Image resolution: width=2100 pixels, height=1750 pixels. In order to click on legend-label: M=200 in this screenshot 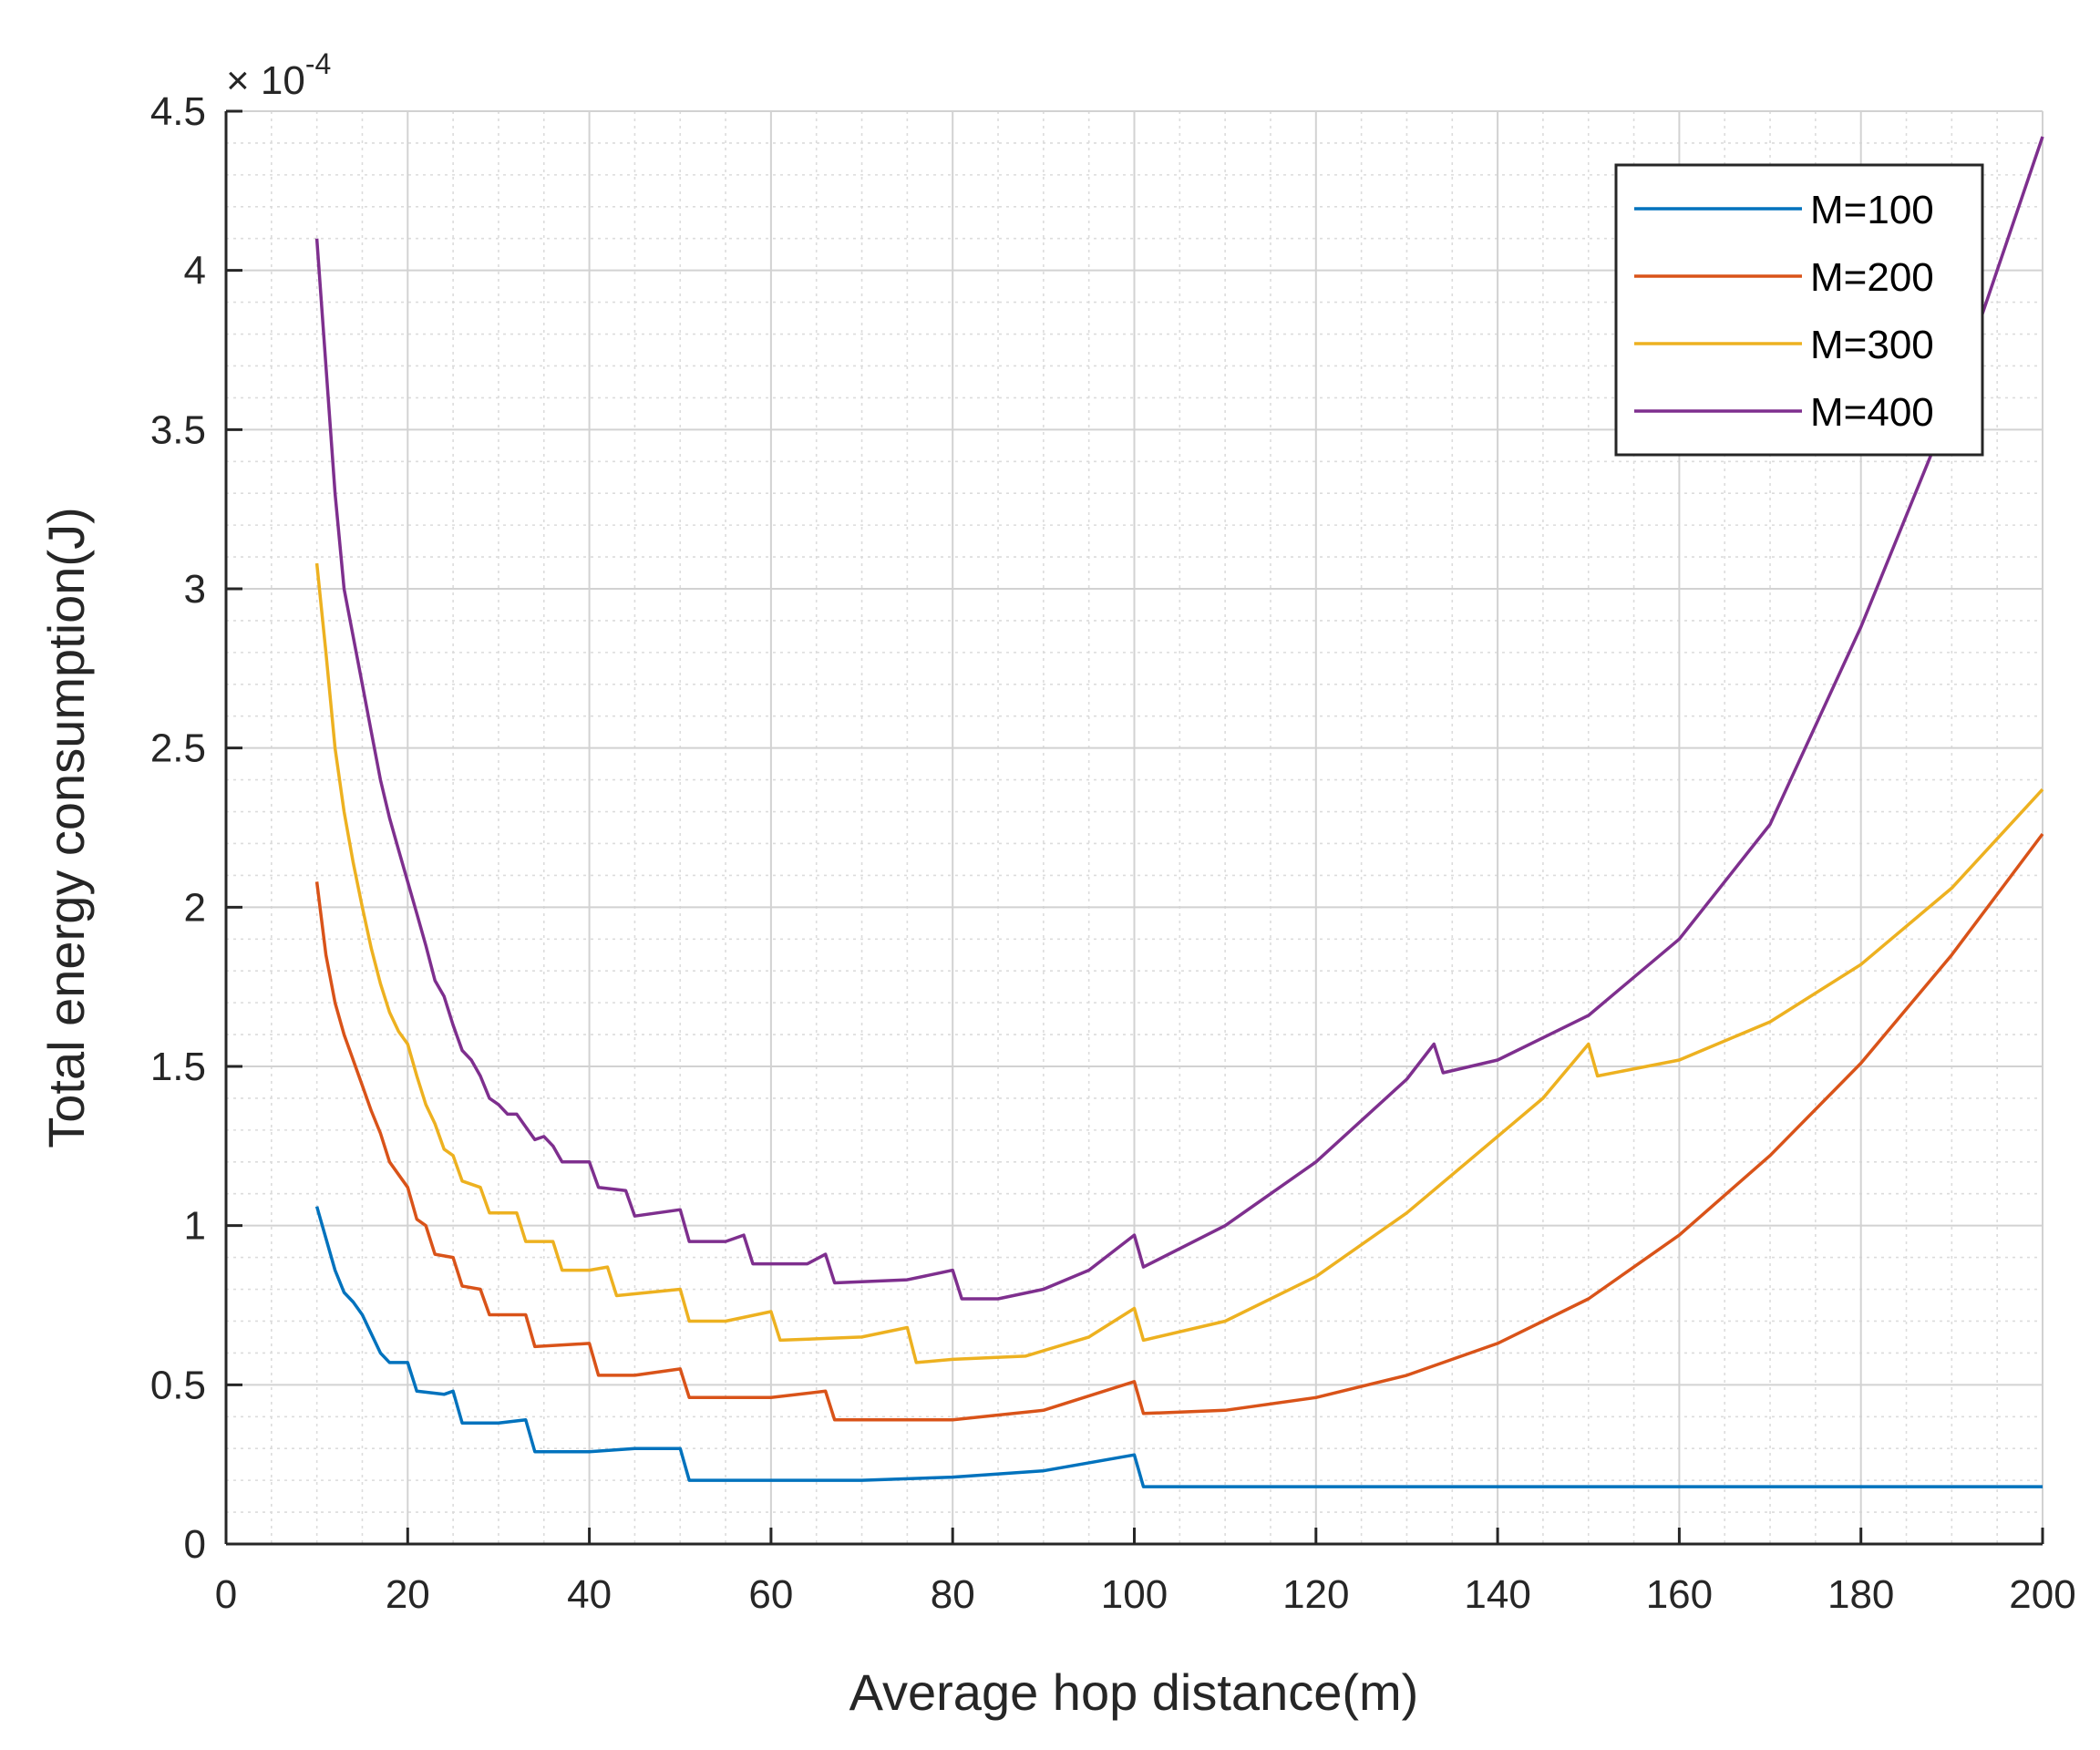, I will do `click(1872, 277)`.